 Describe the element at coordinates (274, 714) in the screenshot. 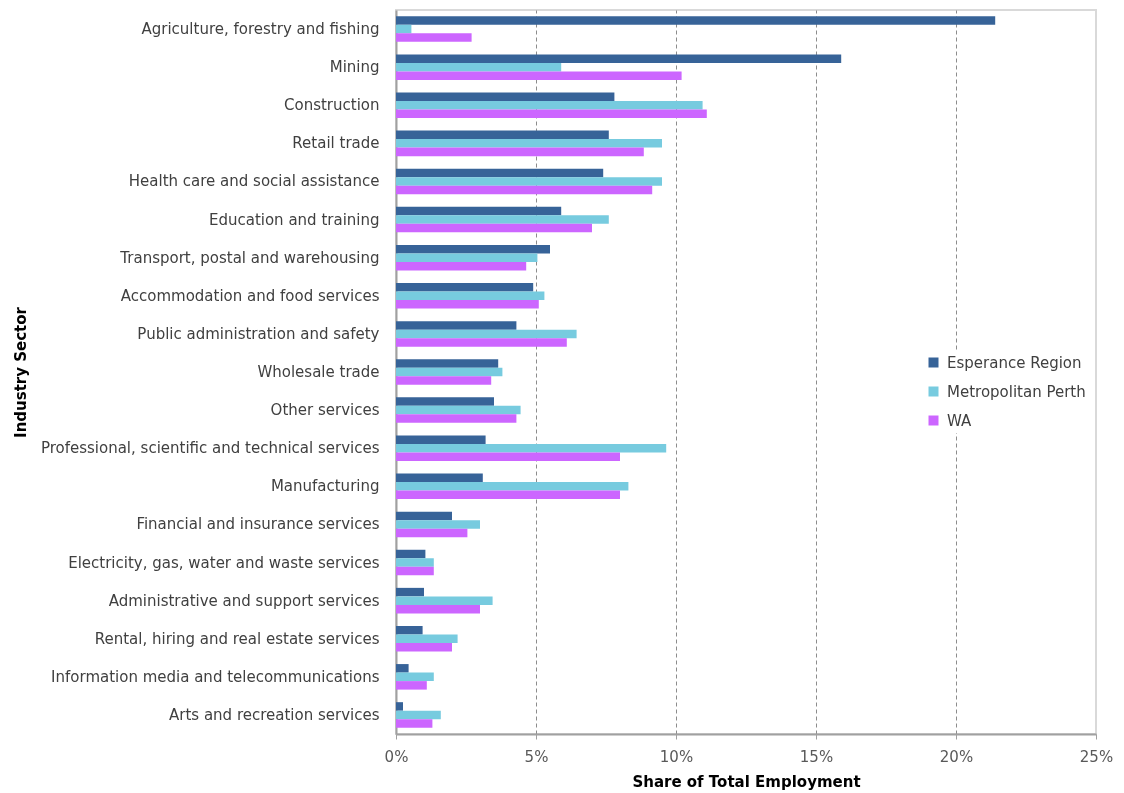

I see `y-tick-label: Arts and recreation services` at that location.